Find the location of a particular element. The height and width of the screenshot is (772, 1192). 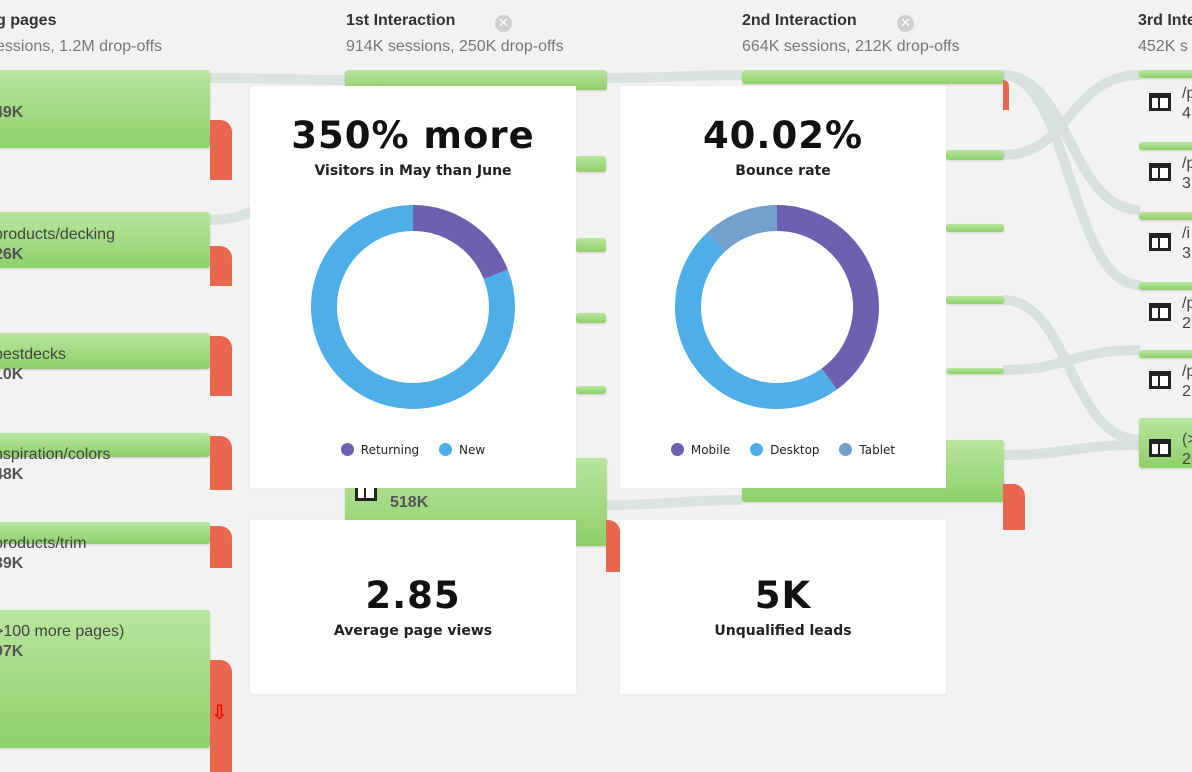

landing-path: products/trim is located at coordinates (43, 543).